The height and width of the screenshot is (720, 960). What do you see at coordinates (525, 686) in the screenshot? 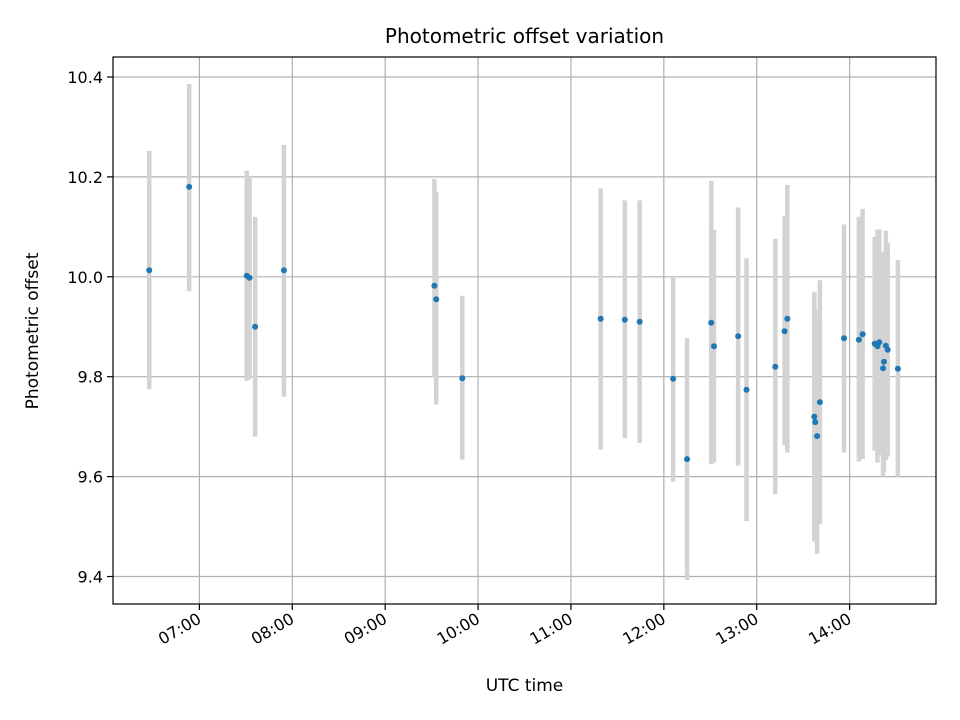
I see `x-axis-title: UTC time` at bounding box center [525, 686].